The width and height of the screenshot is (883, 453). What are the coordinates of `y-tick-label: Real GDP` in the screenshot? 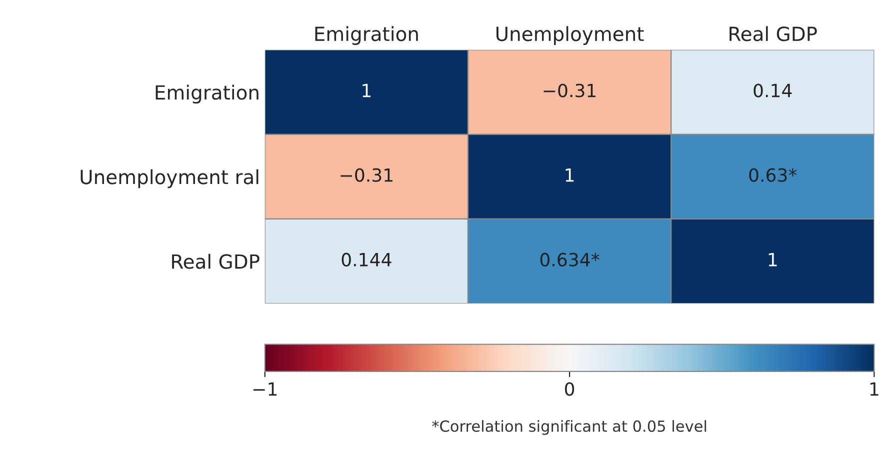 It's located at (216, 261).